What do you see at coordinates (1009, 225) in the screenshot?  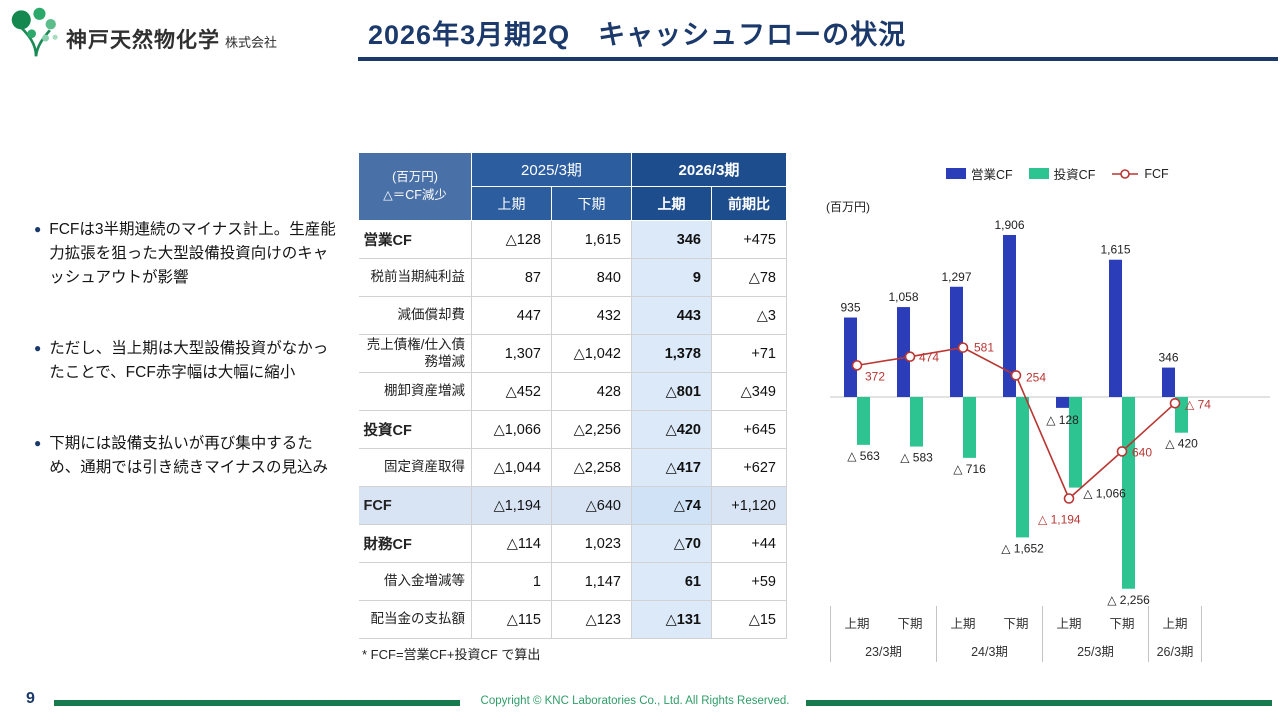 I see `bar-value-label: 1,906` at bounding box center [1009, 225].